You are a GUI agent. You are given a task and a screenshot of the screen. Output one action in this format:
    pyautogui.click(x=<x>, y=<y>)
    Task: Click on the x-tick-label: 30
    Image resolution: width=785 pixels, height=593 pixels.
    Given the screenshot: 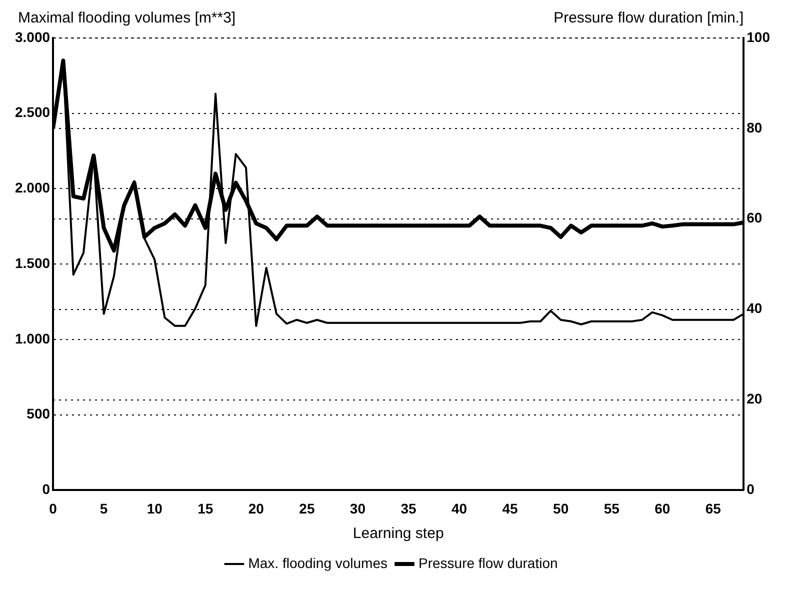 What is the action you would take?
    pyautogui.click(x=358, y=508)
    